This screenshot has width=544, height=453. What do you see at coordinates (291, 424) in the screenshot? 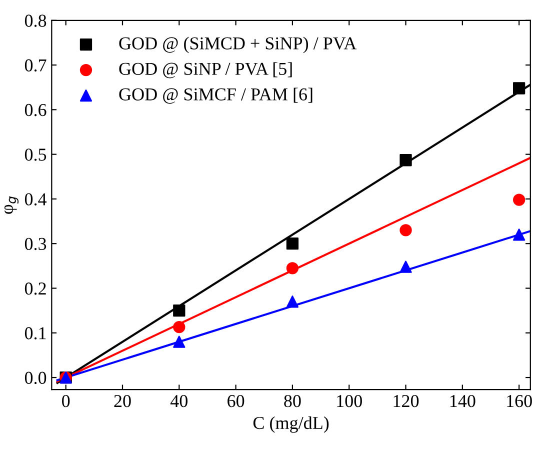
I see `x-axis-title: C (mg/dL)` at bounding box center [291, 424].